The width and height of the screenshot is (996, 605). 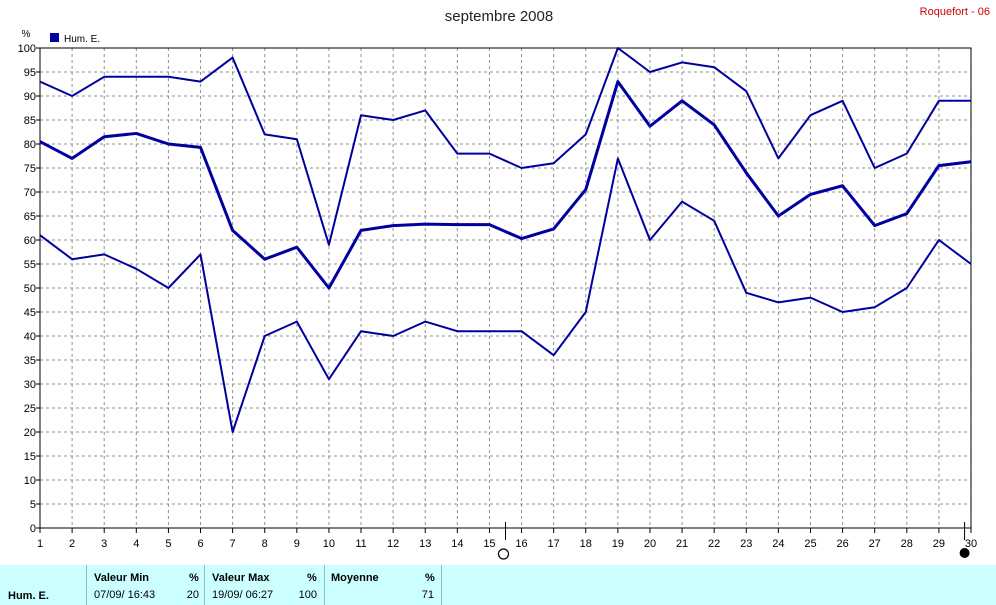 What do you see at coordinates (82, 39) in the screenshot?
I see `legend-label: Hum. E.` at bounding box center [82, 39].